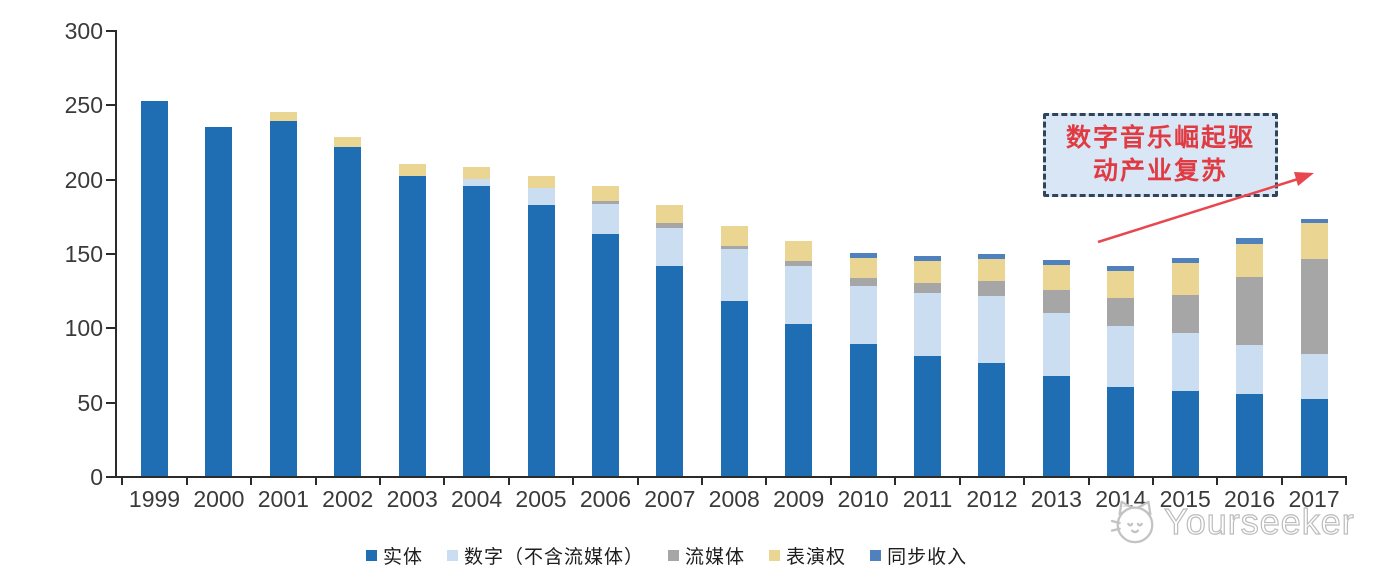 The image size is (1398, 582). I want to click on watermark-text: Yourseeker, so click(1259, 521).